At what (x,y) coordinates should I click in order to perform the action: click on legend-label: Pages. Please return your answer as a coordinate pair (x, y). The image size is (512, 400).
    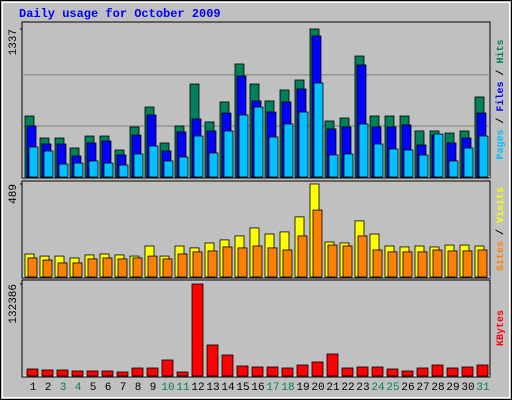
    Looking at the image, I should click on (501, 145).